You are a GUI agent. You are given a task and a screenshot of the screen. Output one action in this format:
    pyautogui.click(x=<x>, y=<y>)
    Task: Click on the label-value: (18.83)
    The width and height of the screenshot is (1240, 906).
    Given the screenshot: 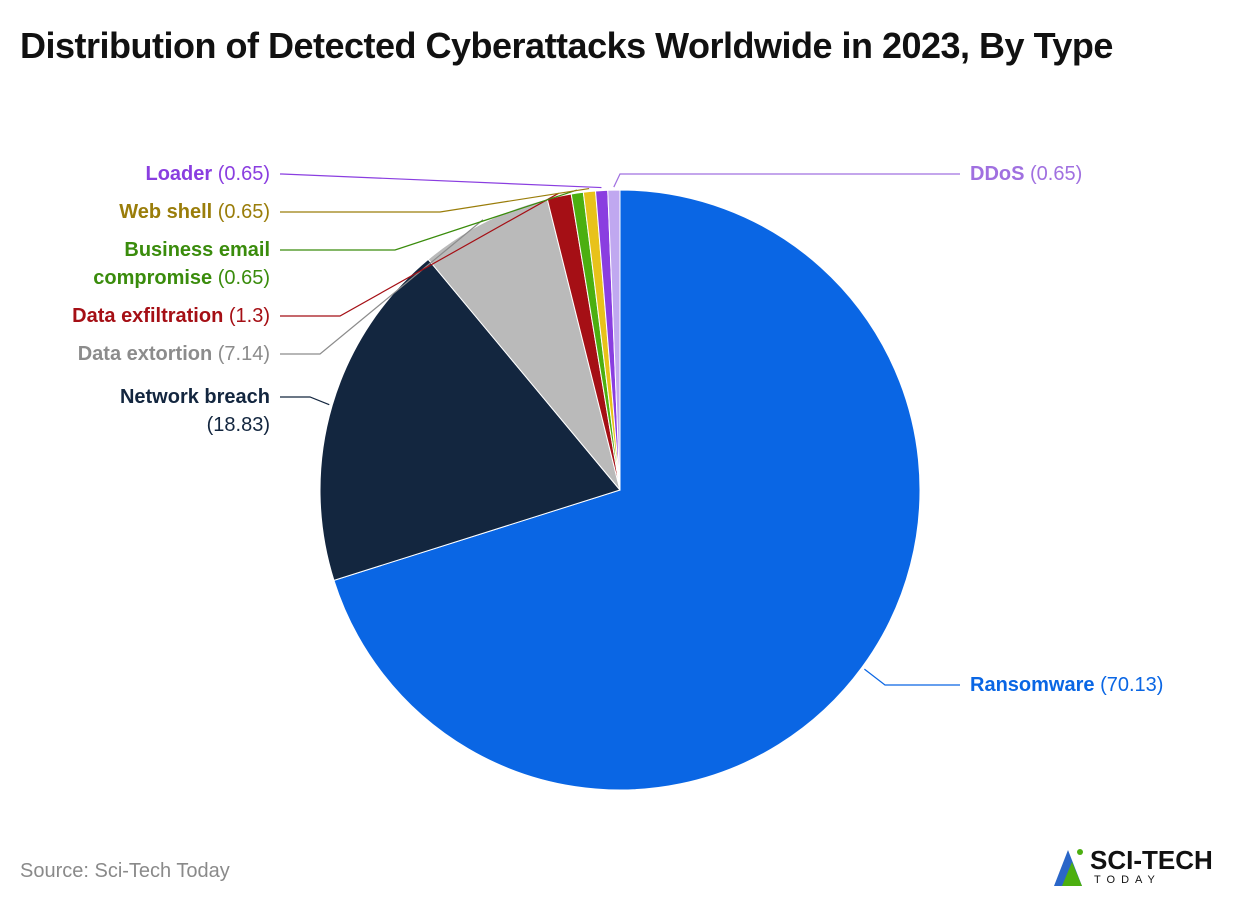 What is the action you would take?
    pyautogui.click(x=238, y=425)
    